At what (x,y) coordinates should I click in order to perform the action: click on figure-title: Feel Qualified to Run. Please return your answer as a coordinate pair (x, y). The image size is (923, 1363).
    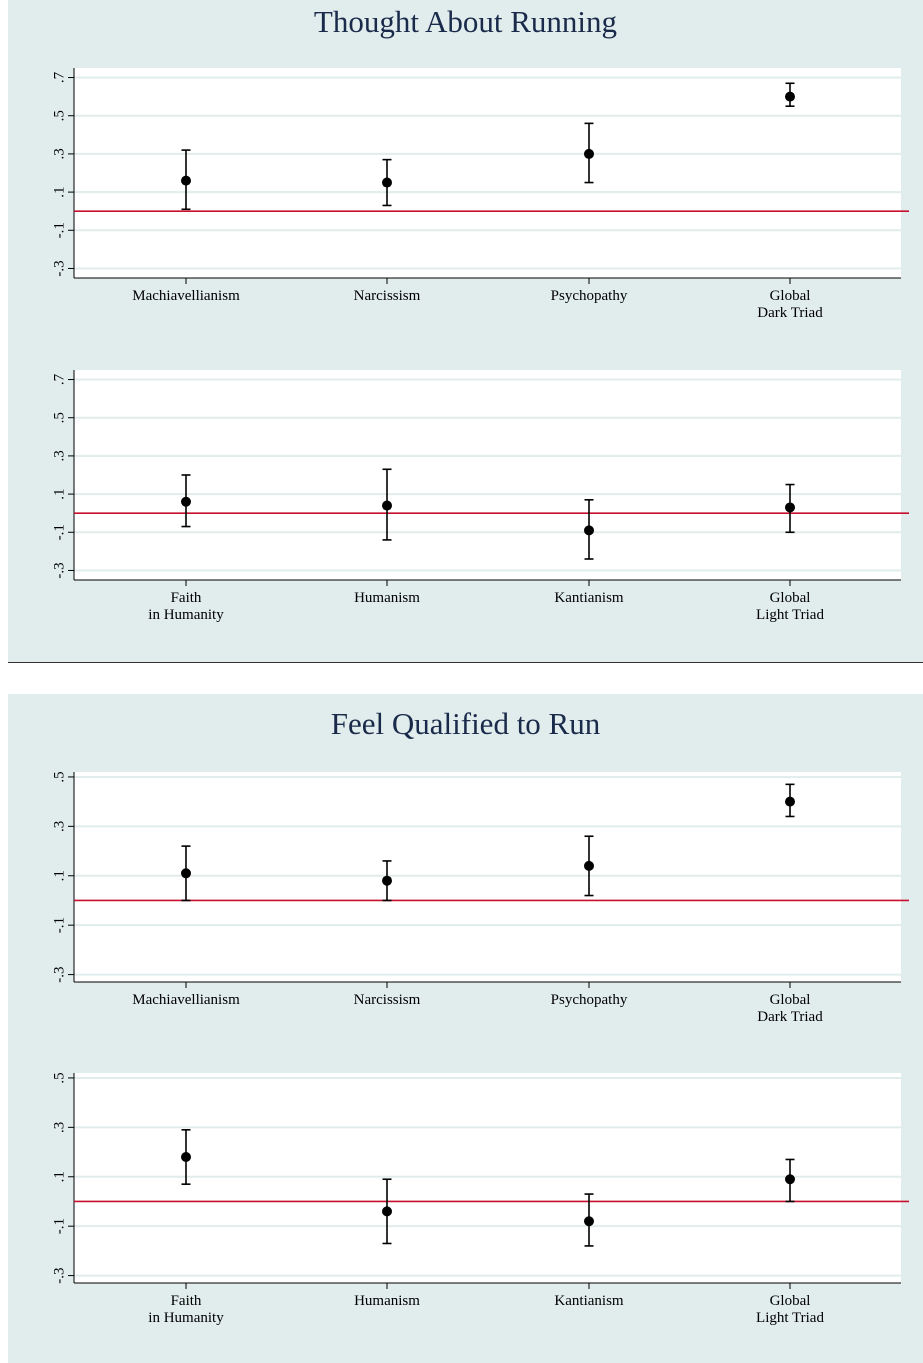
    Looking at the image, I should click on (465, 723).